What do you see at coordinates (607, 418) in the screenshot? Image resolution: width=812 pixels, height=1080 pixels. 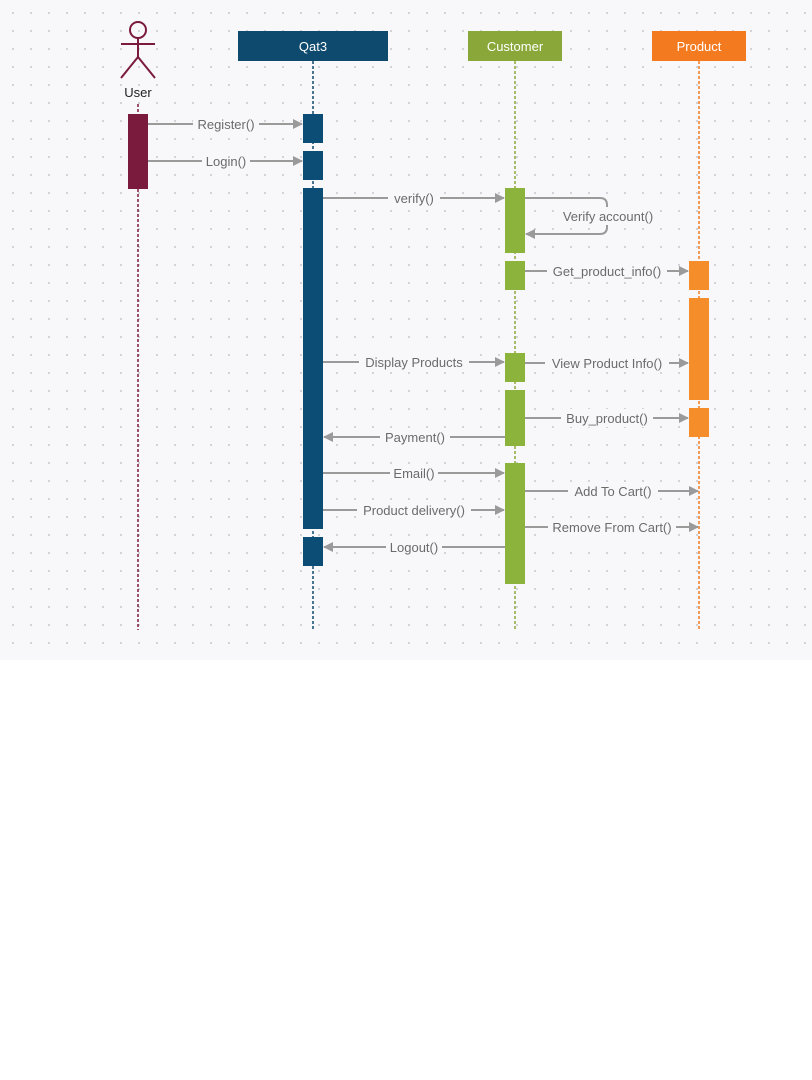 I see `message-label-buy-product: Buy_product()` at bounding box center [607, 418].